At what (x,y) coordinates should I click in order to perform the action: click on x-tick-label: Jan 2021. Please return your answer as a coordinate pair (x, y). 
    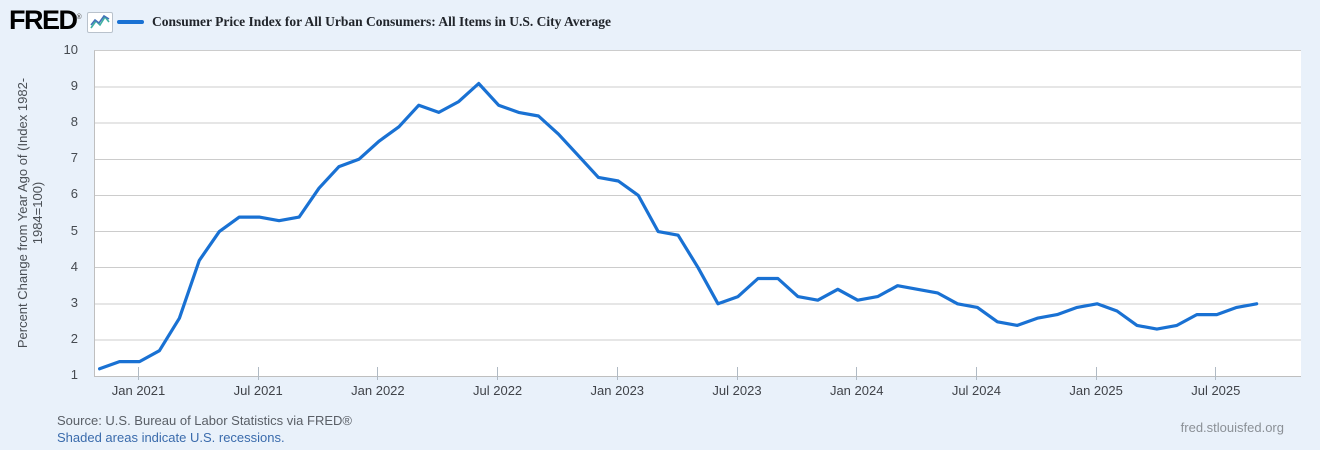
    Looking at the image, I should click on (138, 390).